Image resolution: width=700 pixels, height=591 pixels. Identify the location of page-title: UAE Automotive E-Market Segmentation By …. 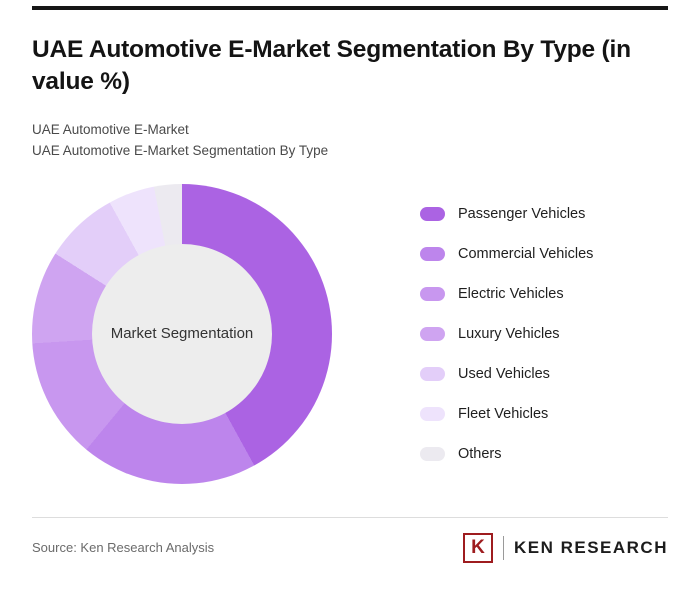
(331, 66).